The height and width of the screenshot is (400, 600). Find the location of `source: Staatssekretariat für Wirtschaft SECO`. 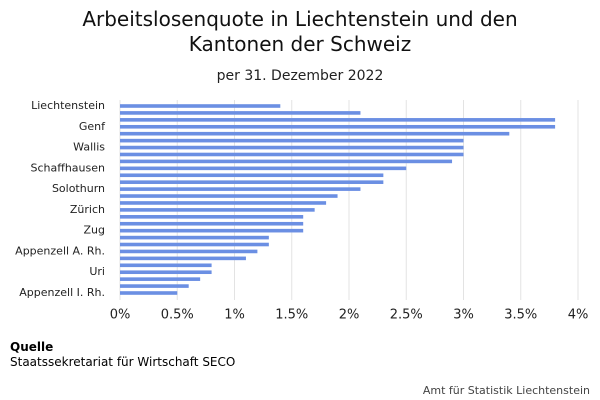

source: Staatssekretariat für Wirtschaft SECO is located at coordinates (123, 362).